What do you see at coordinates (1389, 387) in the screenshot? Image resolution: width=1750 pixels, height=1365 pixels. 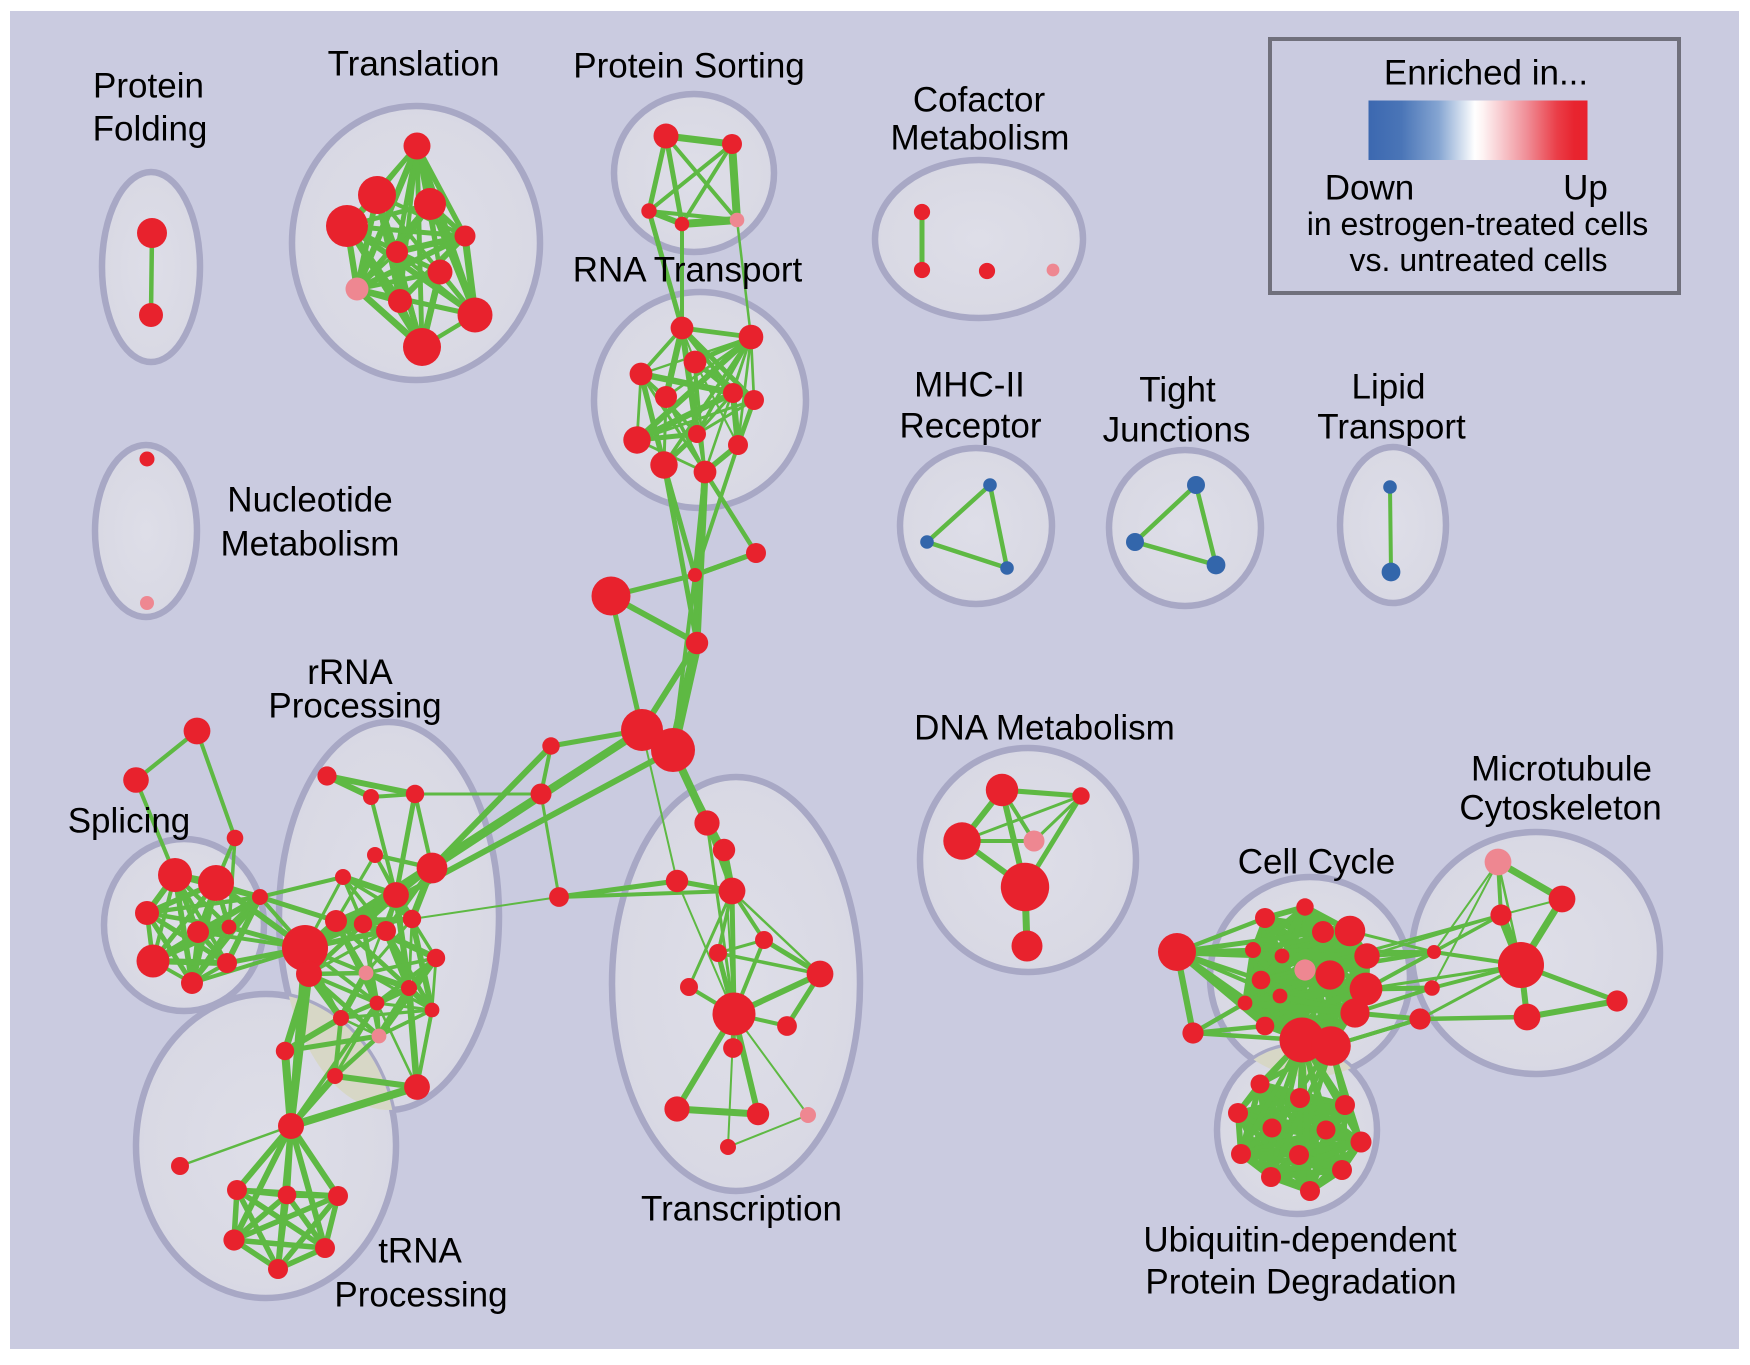 I see `svg-text: Lipid` at bounding box center [1389, 387].